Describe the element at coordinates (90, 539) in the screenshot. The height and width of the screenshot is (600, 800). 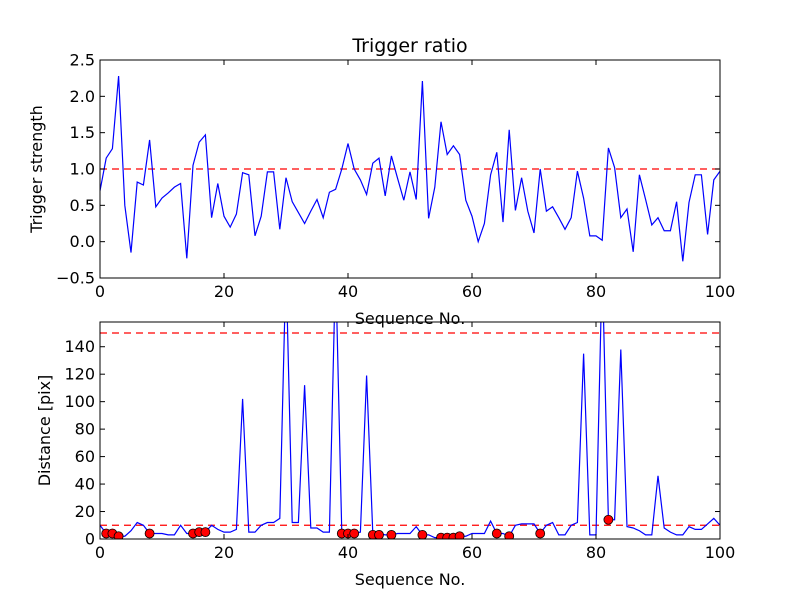
I see `y-tick-label: 0` at that location.